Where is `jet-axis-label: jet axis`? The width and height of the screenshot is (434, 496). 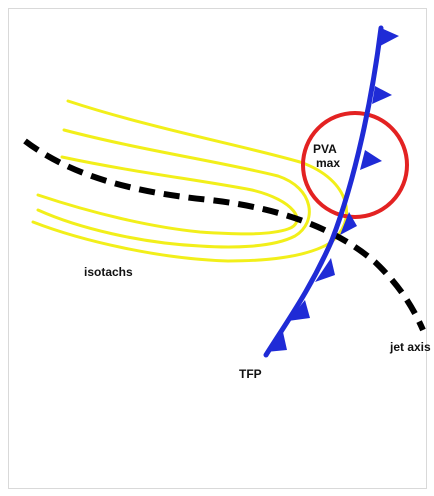
jet-axis-label: jet axis is located at coordinates (410, 347).